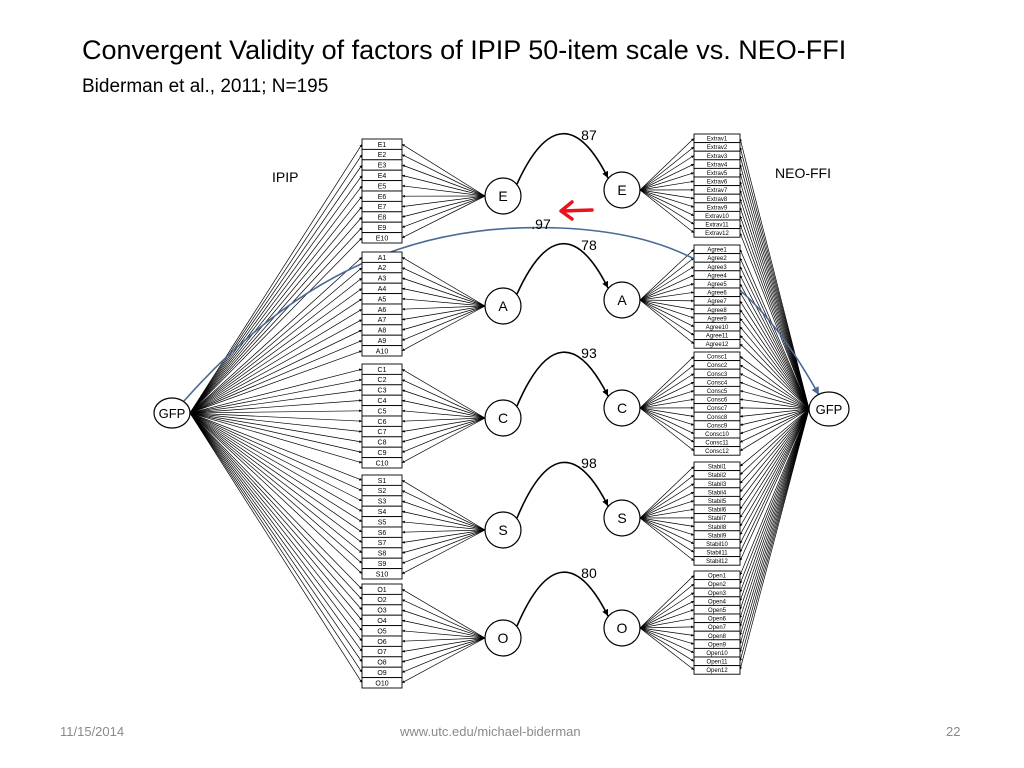  What do you see at coordinates (717, 485) in the screenshot?
I see `neo-item-label: Stabil3` at bounding box center [717, 485].